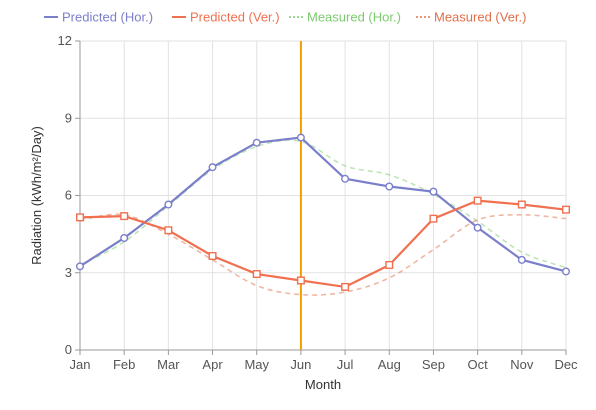 This screenshot has width=596, height=410. I want to click on legend-label: Measured (Hor.), so click(354, 17).